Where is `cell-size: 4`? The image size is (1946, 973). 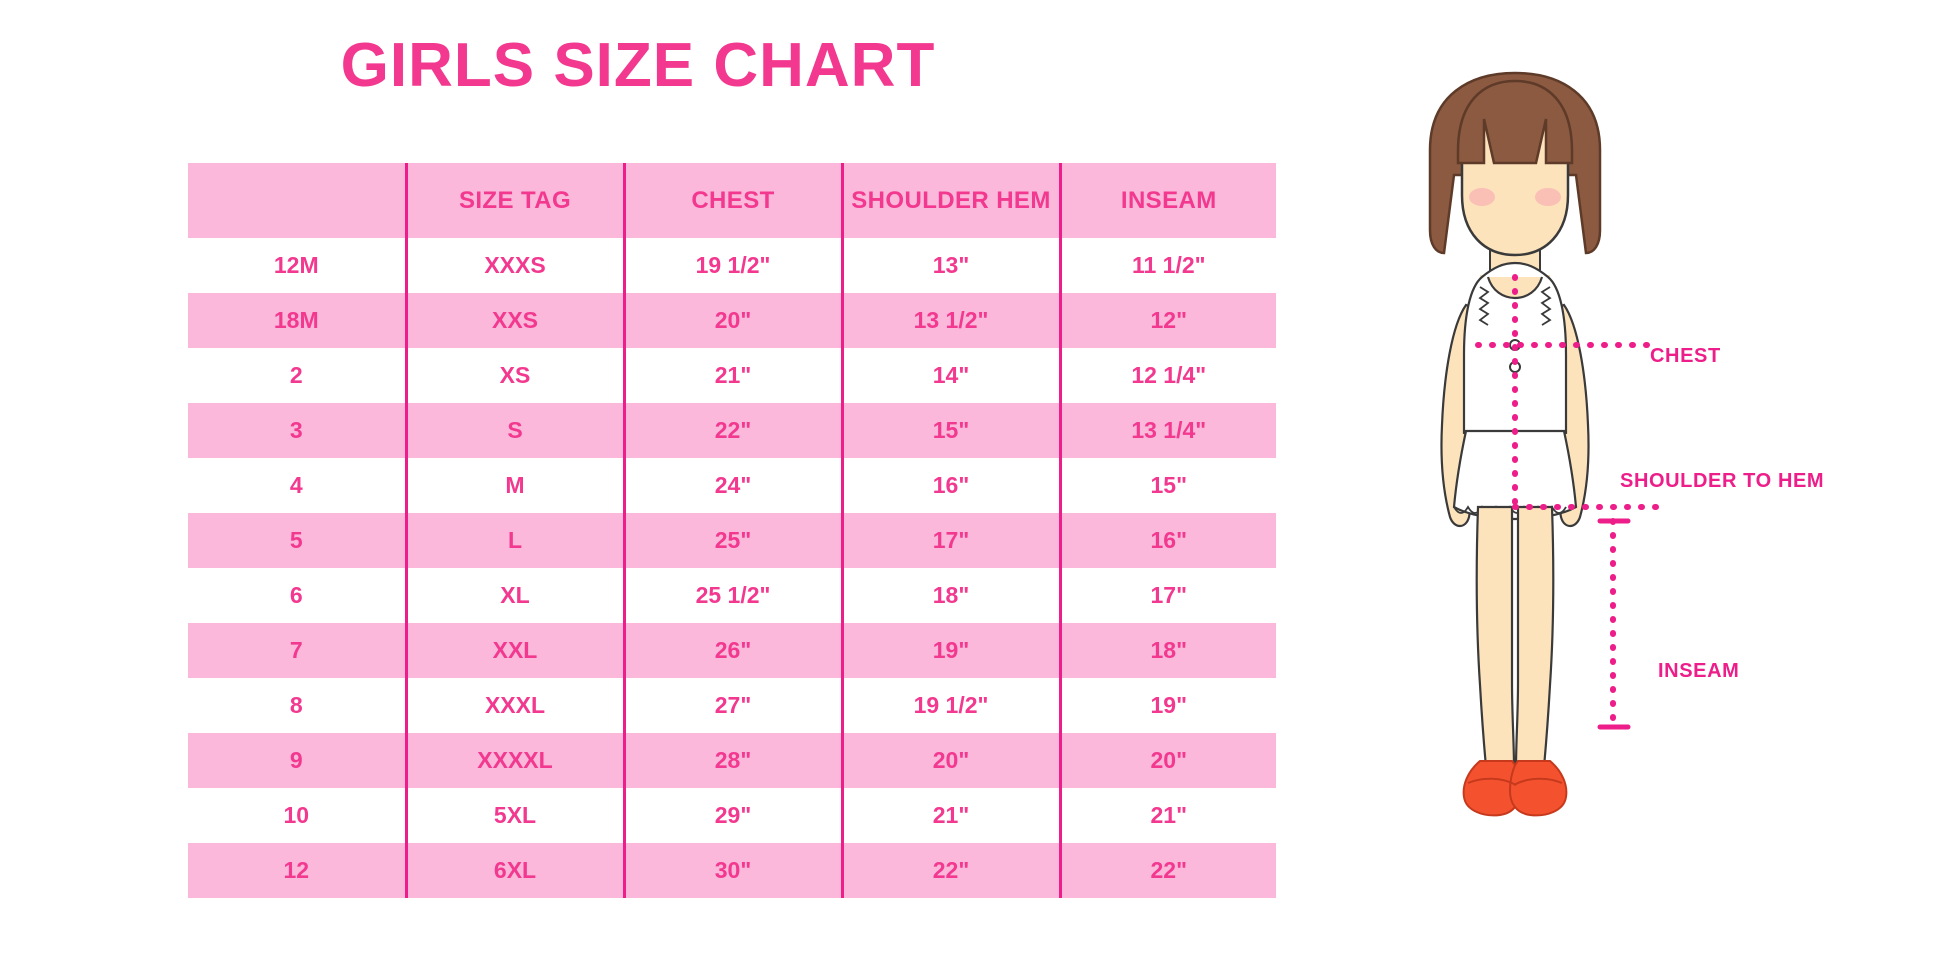 cell-size: 4 is located at coordinates (297, 485).